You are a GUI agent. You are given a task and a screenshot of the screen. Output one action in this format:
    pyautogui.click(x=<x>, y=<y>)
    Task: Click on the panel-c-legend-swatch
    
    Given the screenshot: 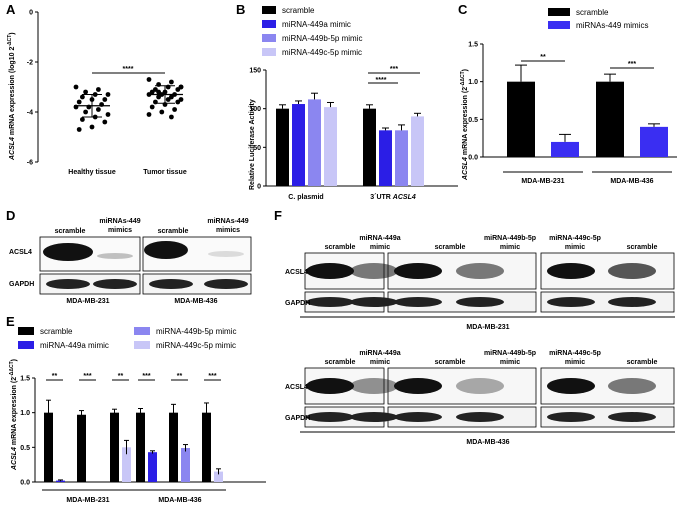 What is the action you would take?
    pyautogui.click(x=559, y=12)
    